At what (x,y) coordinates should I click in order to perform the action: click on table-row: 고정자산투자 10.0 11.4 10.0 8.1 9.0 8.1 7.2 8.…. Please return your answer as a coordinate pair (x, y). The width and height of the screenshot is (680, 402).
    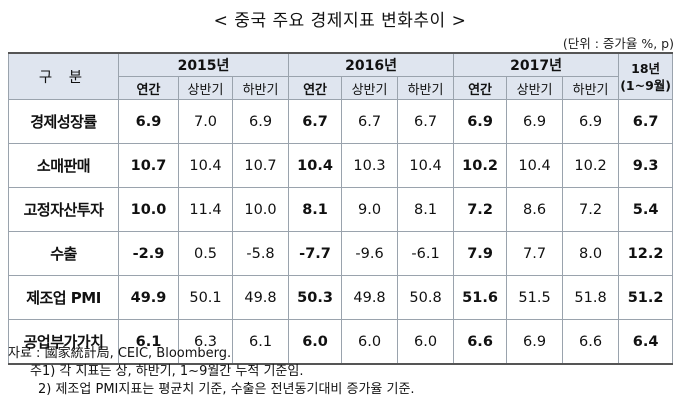
    Looking at the image, I should click on (341, 209).